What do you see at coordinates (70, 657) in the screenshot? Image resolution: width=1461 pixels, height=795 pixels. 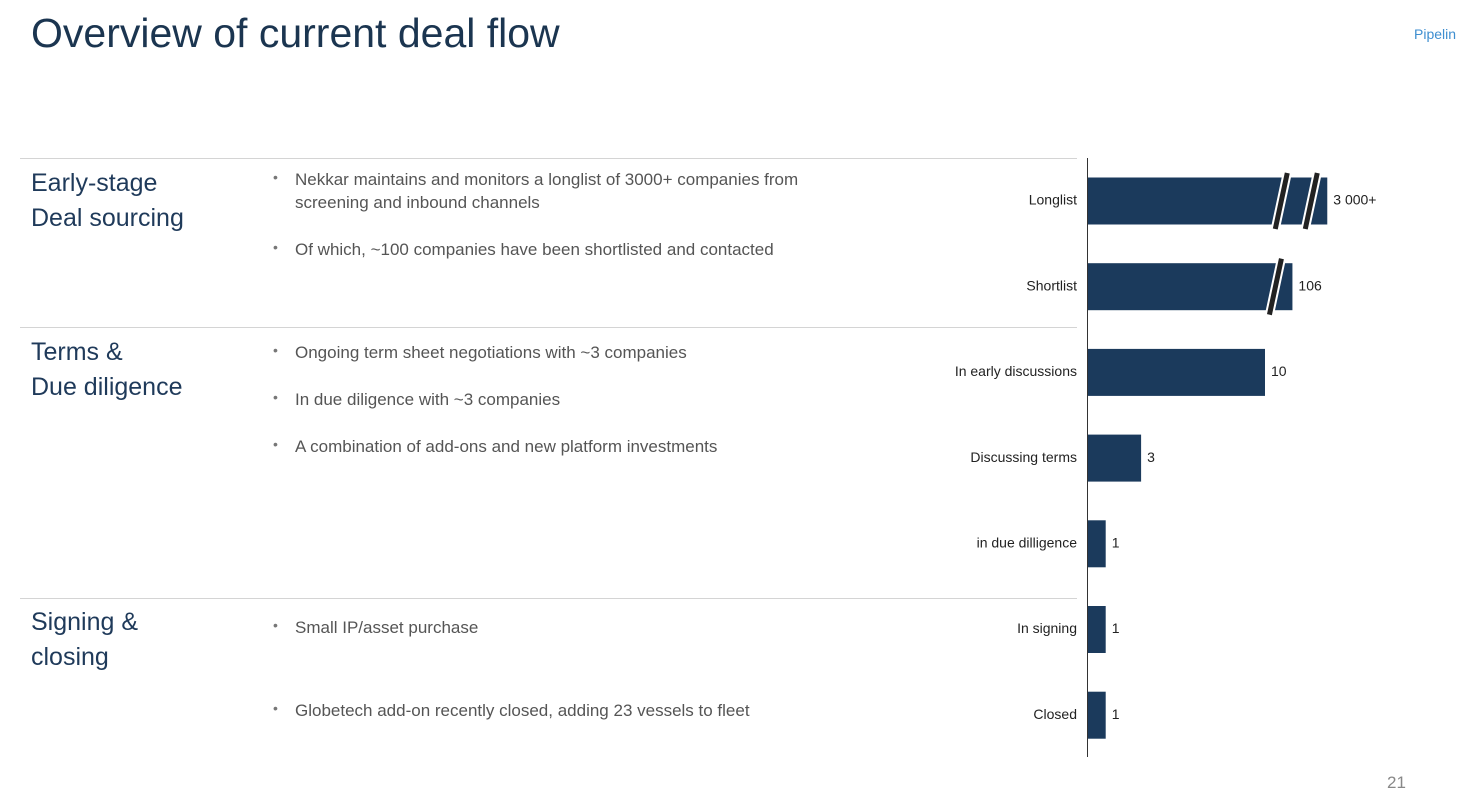 I see `section-heading: closing` at bounding box center [70, 657].